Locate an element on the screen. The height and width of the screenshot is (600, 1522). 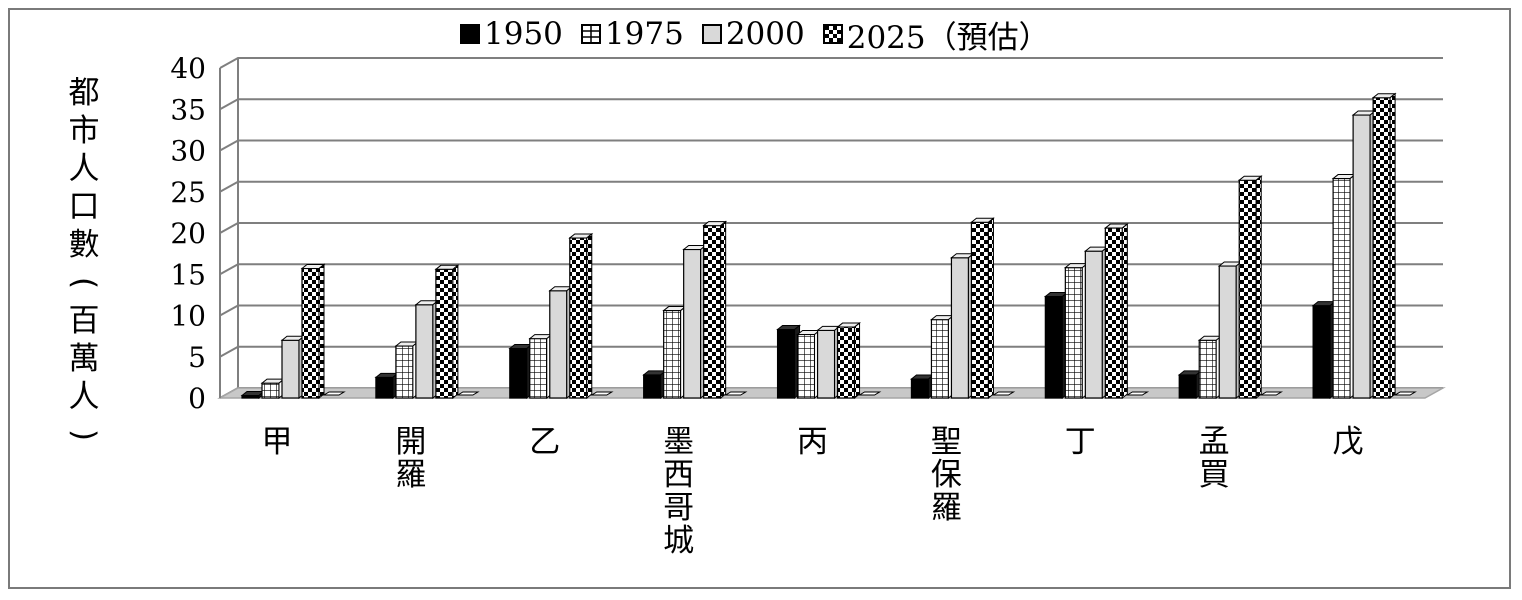
x-category-char: 孟 is located at coordinates (1214, 442).